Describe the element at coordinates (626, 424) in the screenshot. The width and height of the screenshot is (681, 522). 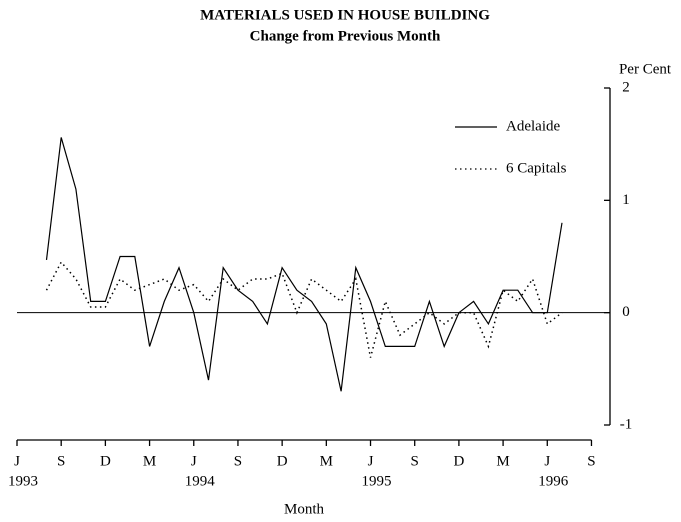
I see `y-tick-label: -1` at that location.